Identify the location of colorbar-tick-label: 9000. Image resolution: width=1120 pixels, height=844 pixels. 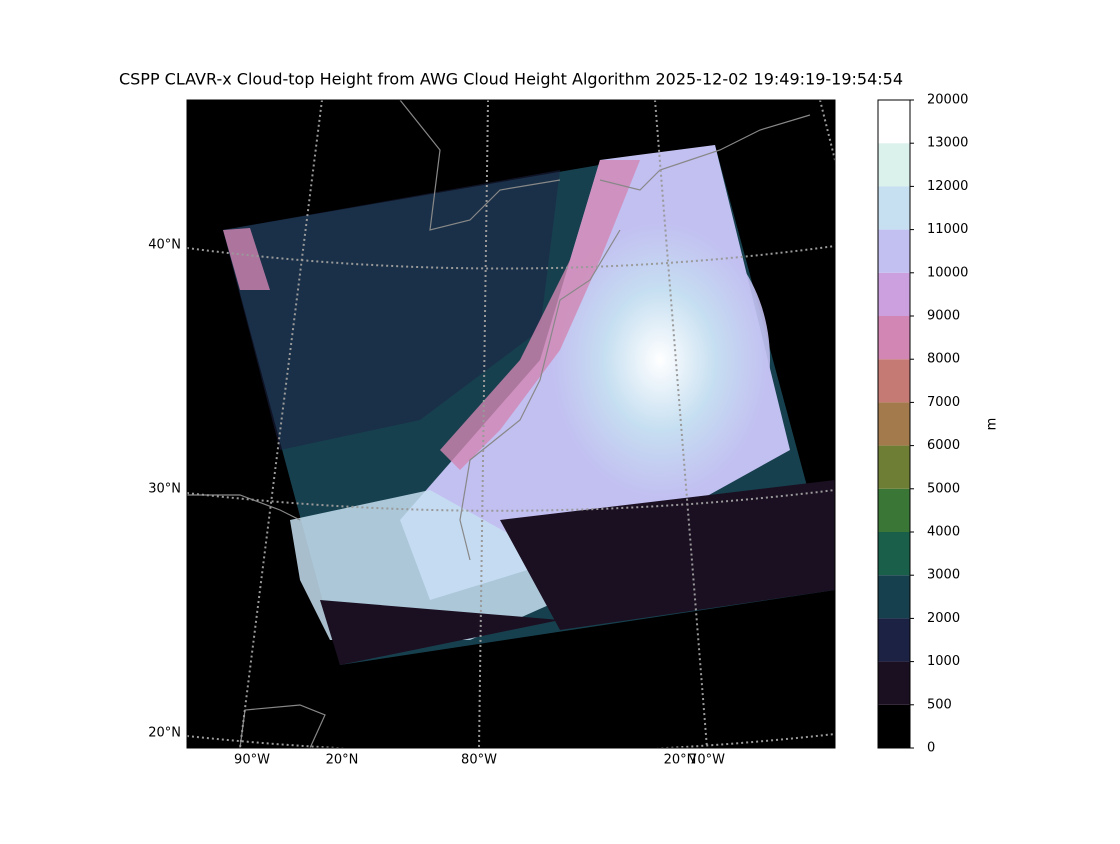
(943, 316).